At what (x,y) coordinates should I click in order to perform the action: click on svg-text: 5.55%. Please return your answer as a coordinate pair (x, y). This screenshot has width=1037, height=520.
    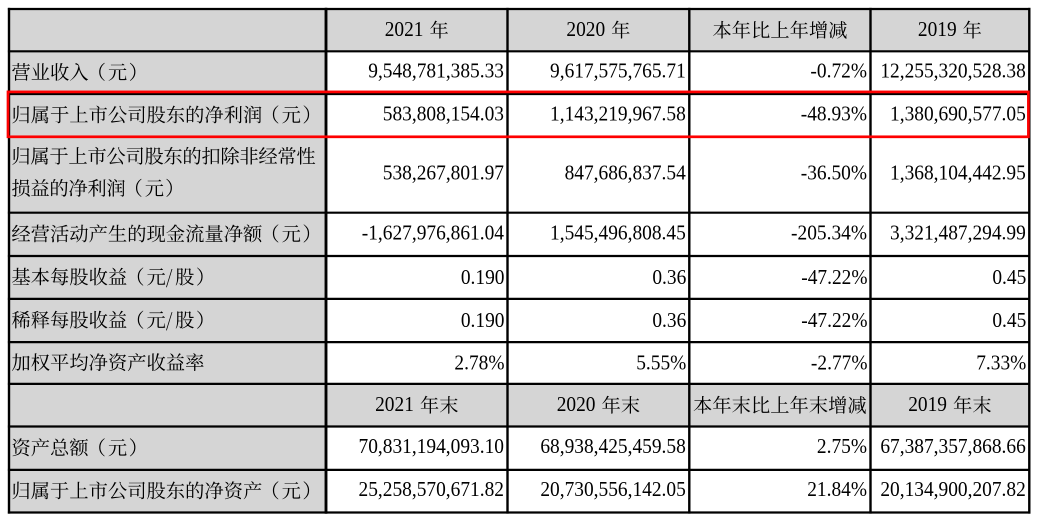
    Looking at the image, I should click on (661, 363).